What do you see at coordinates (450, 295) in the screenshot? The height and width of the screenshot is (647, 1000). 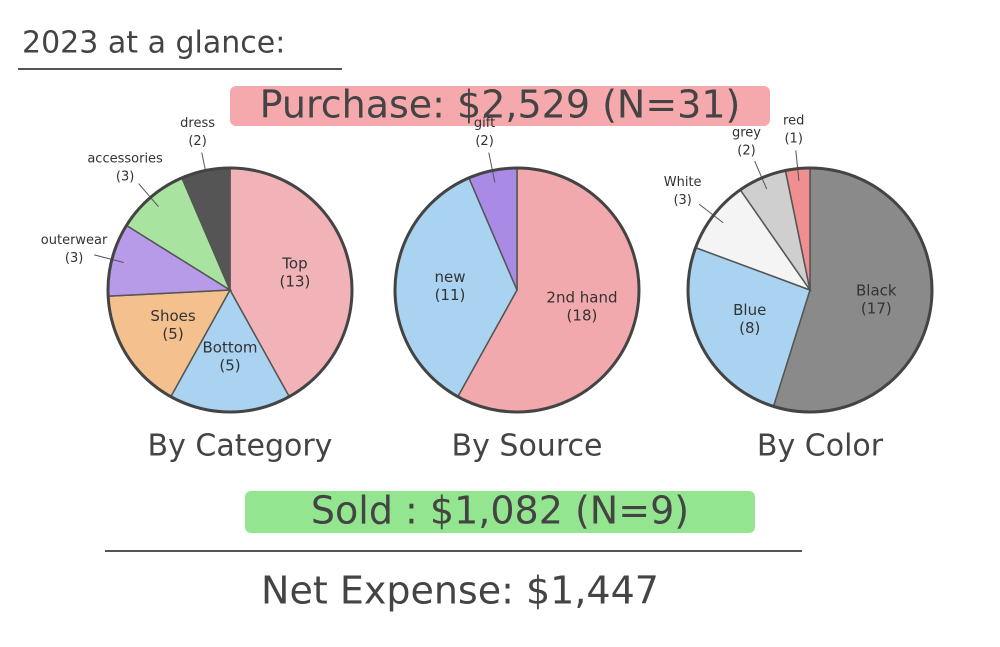 I see `slice-value-label: (11)` at bounding box center [450, 295].